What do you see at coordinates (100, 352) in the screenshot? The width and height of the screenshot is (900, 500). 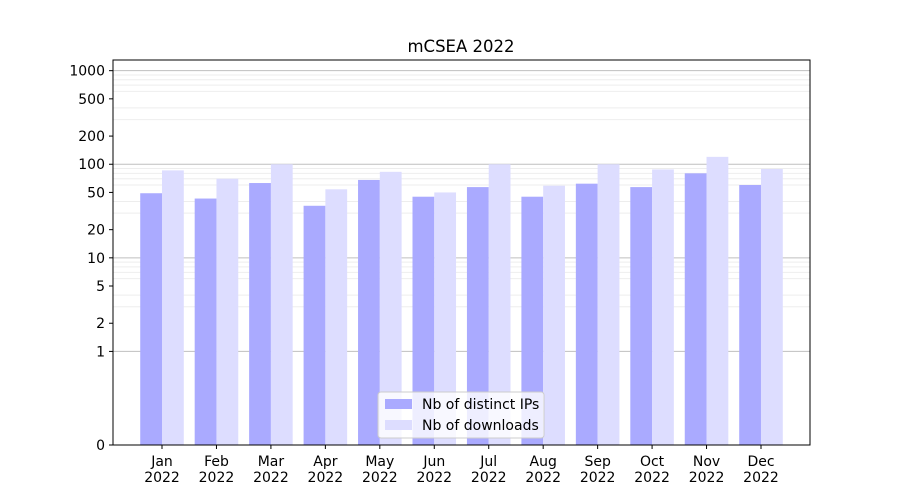 I see `y-tick-label: 1` at bounding box center [100, 352].